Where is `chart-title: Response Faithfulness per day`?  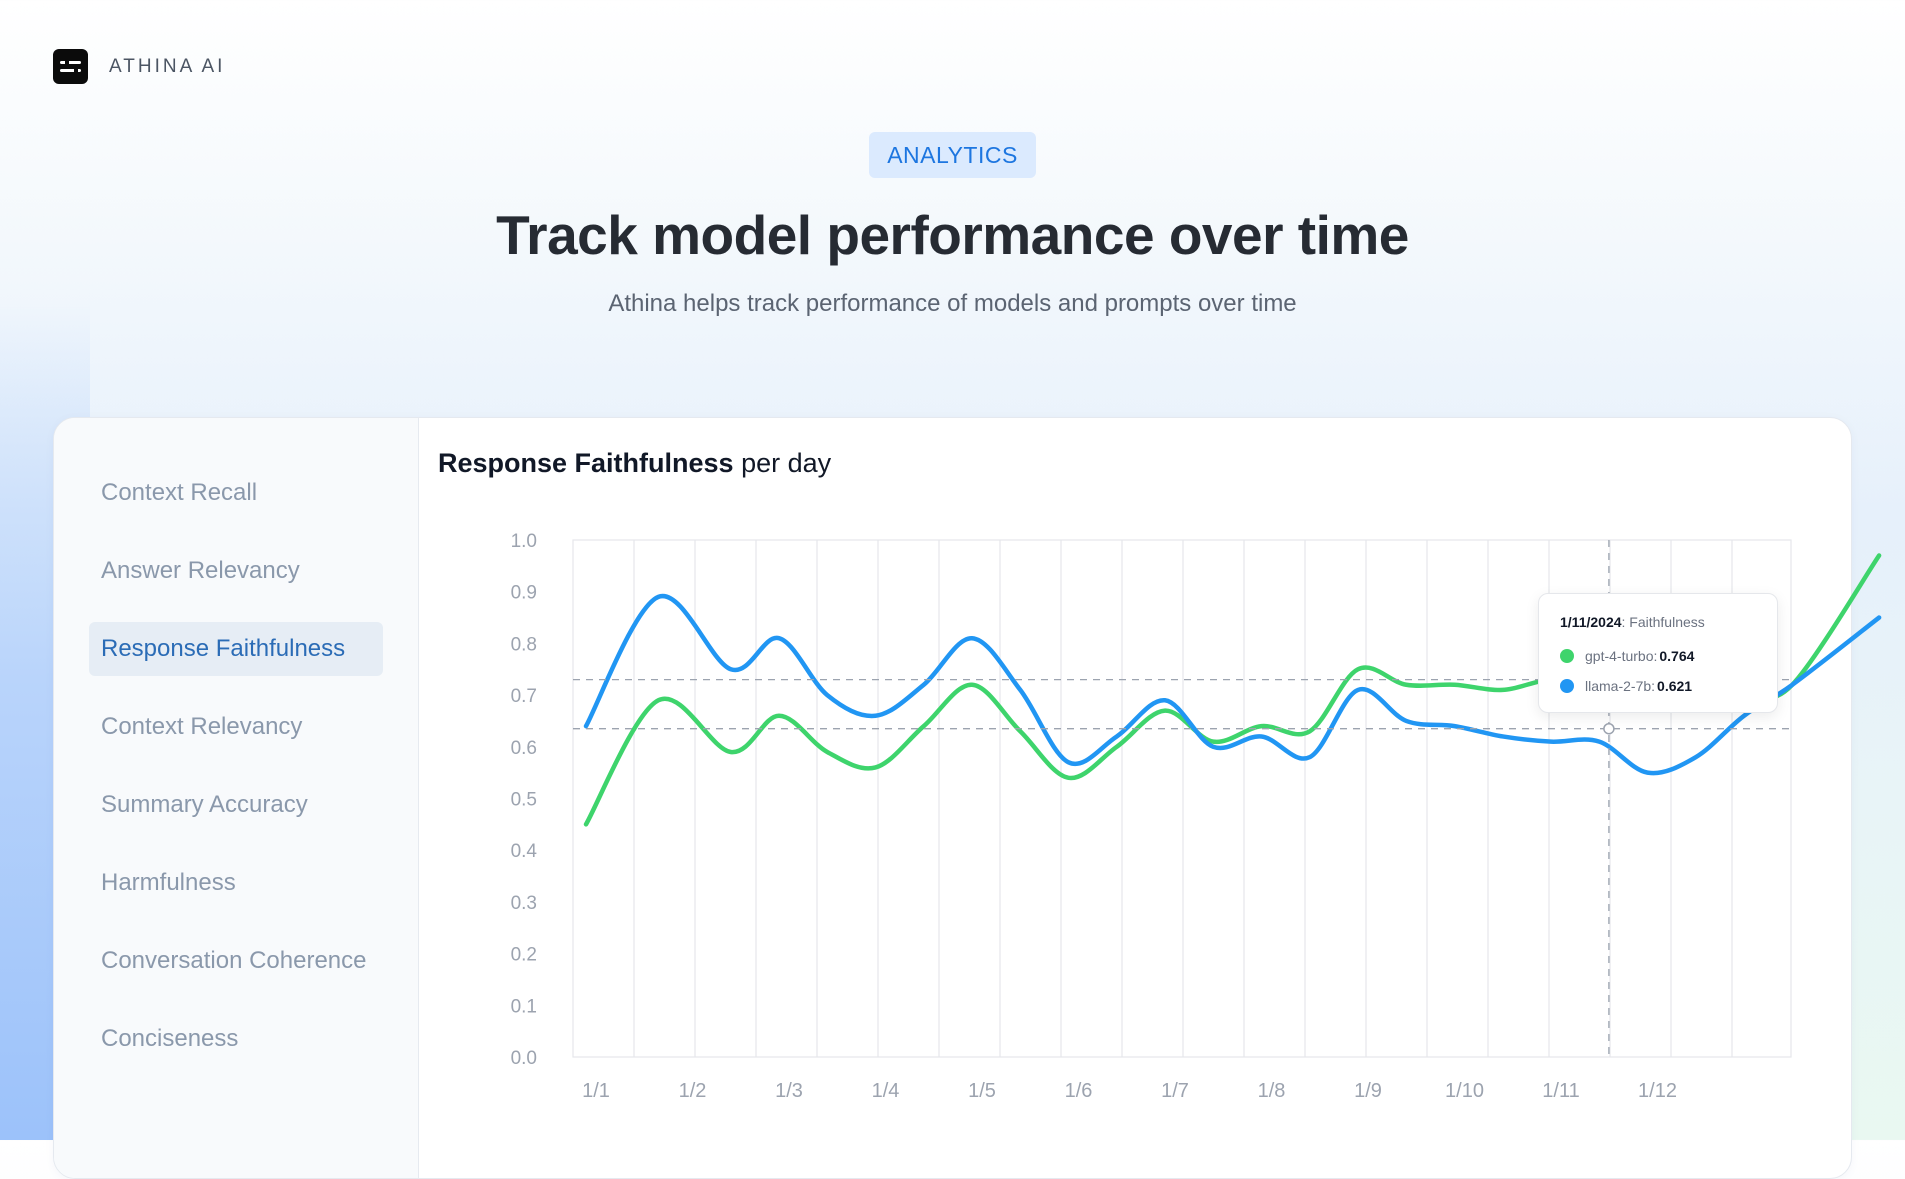 chart-title: Response Faithfulness per day is located at coordinates (634, 463).